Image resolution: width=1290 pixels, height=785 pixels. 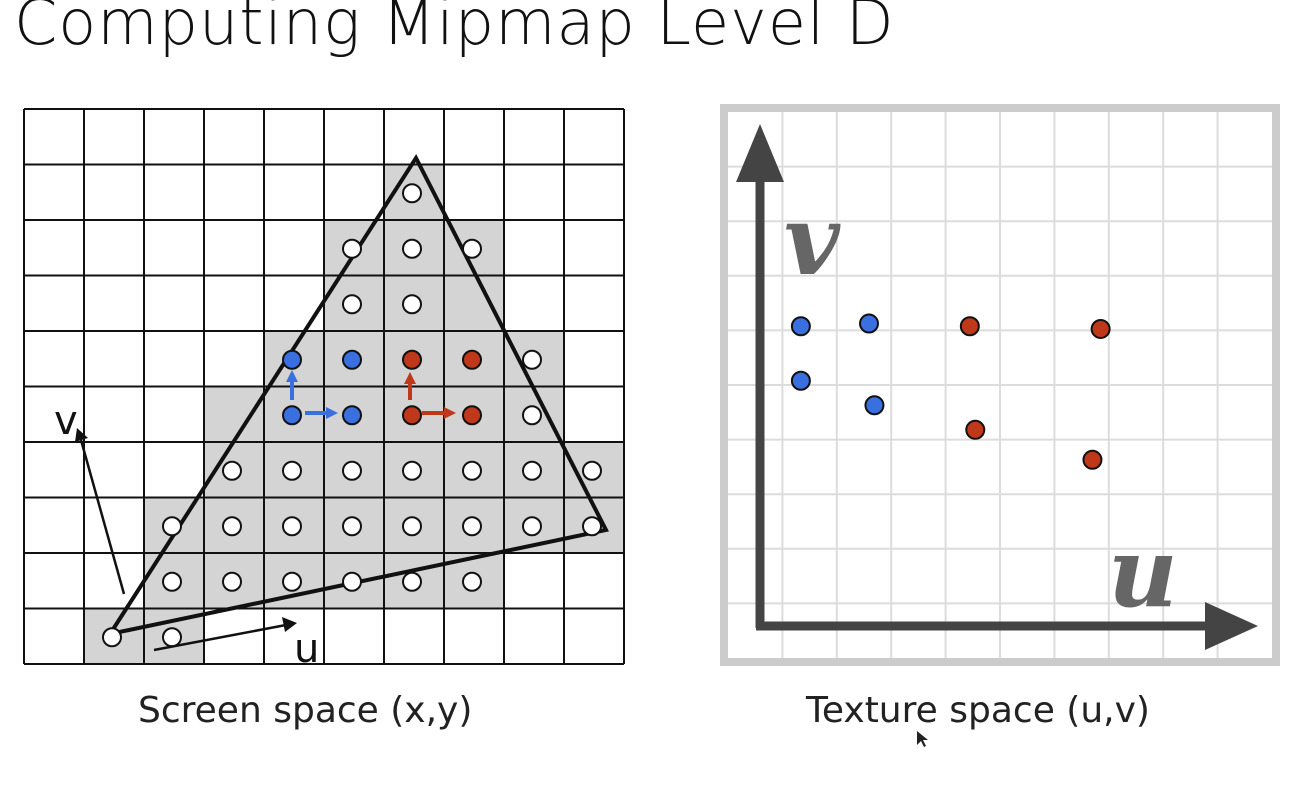 What do you see at coordinates (922, 739) in the screenshot?
I see `mouse-cursor-icon` at bounding box center [922, 739].